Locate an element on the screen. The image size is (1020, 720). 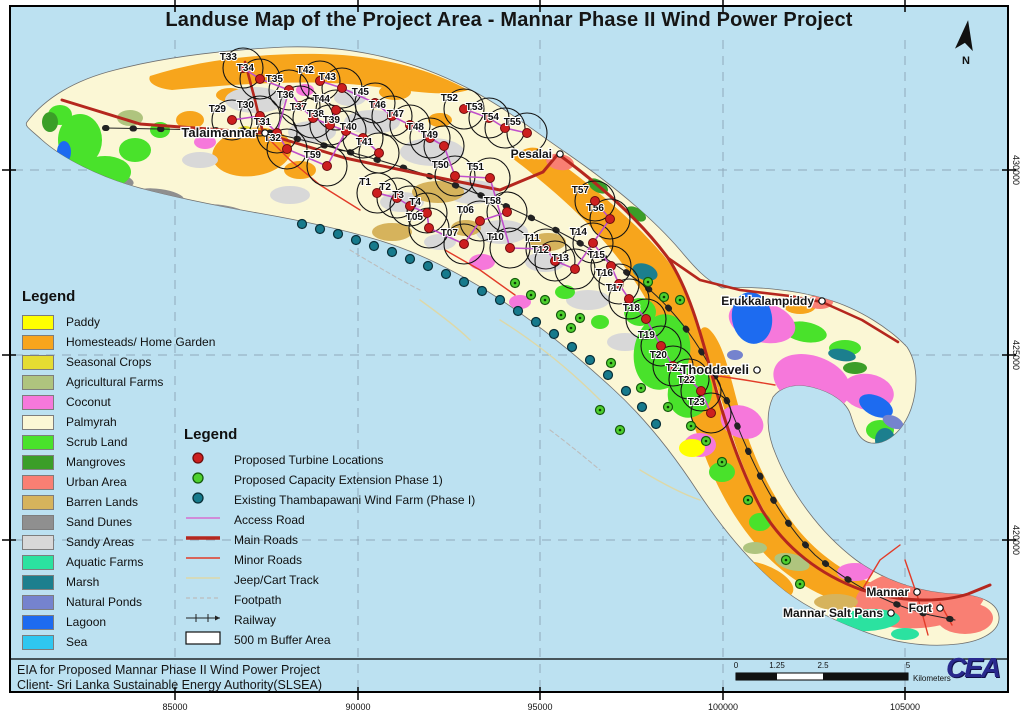
legend-buffer-box is located at coordinates (203, 637).